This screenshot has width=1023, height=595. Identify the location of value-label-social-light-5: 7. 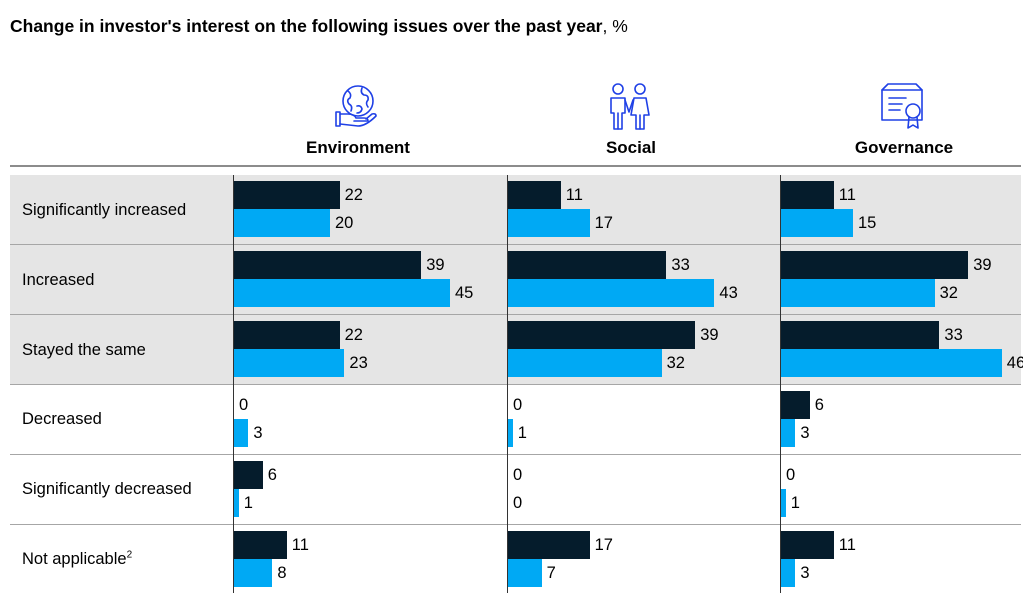
(551, 573).